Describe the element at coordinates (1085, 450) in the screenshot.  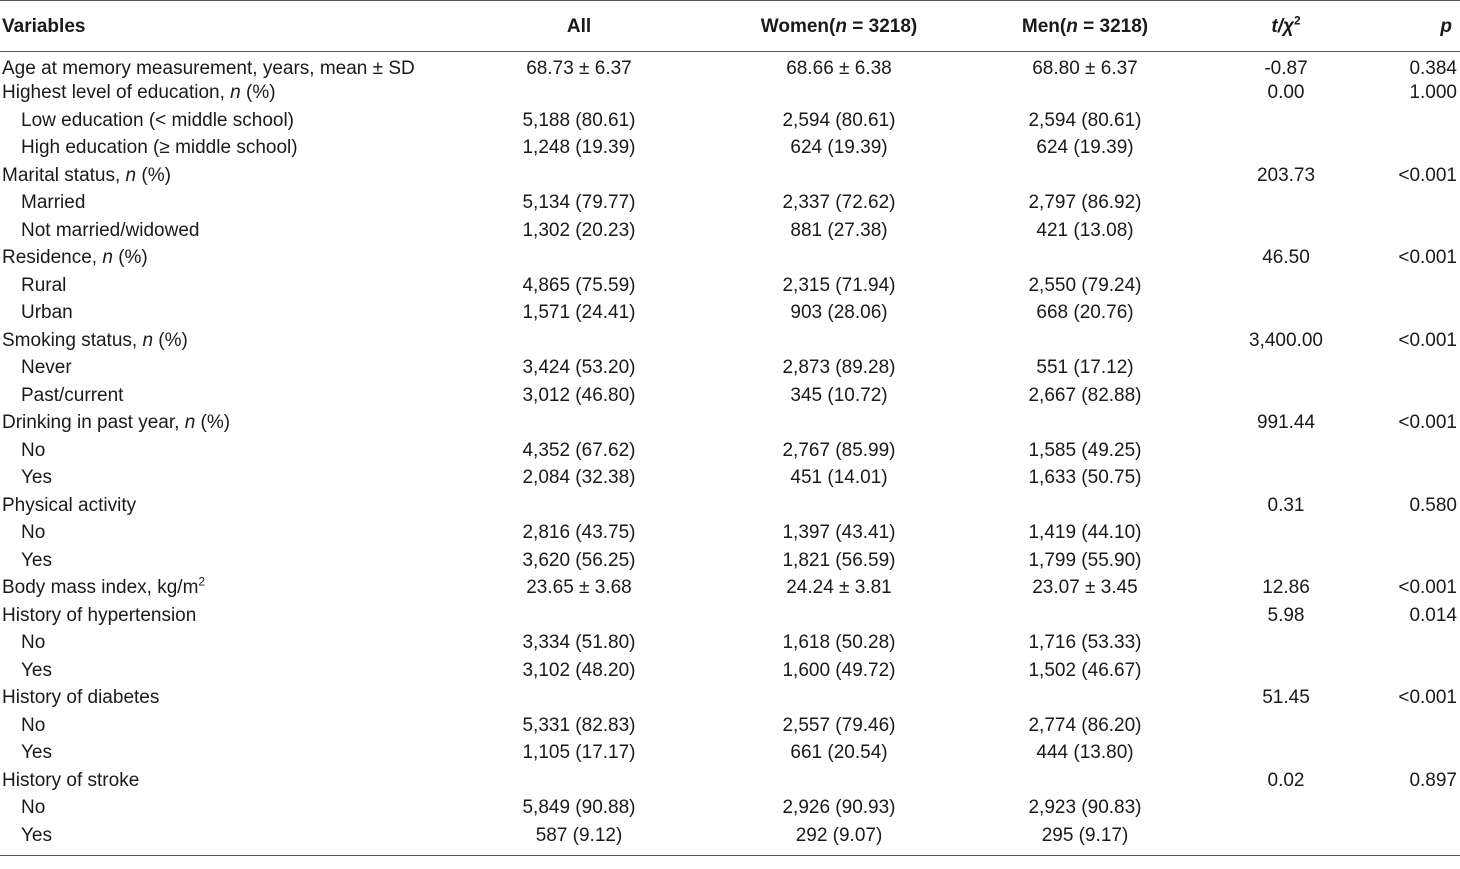
I see `cell-men: 1,585 (49.25)` at that location.